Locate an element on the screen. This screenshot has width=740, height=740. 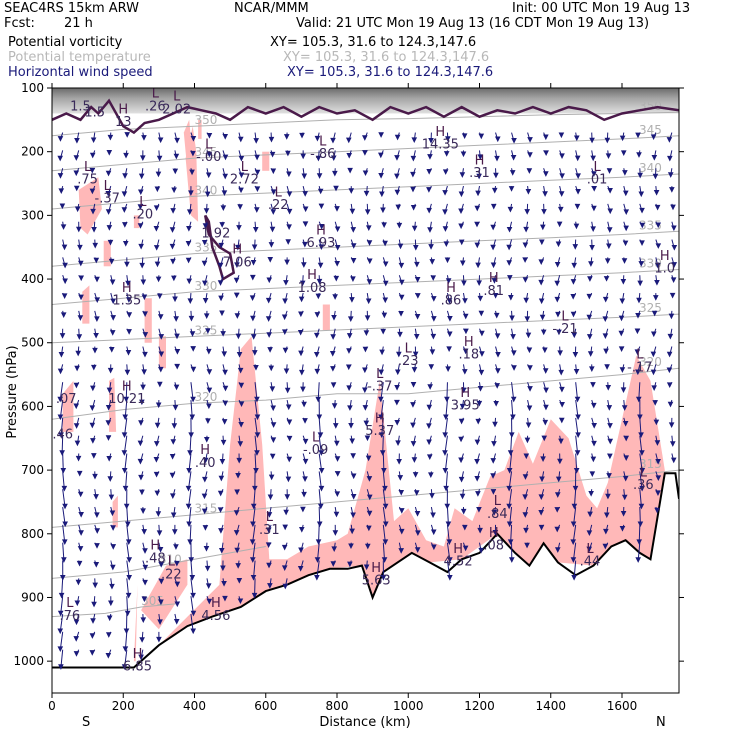
fcst-label: Fcst: is located at coordinates (19, 23).